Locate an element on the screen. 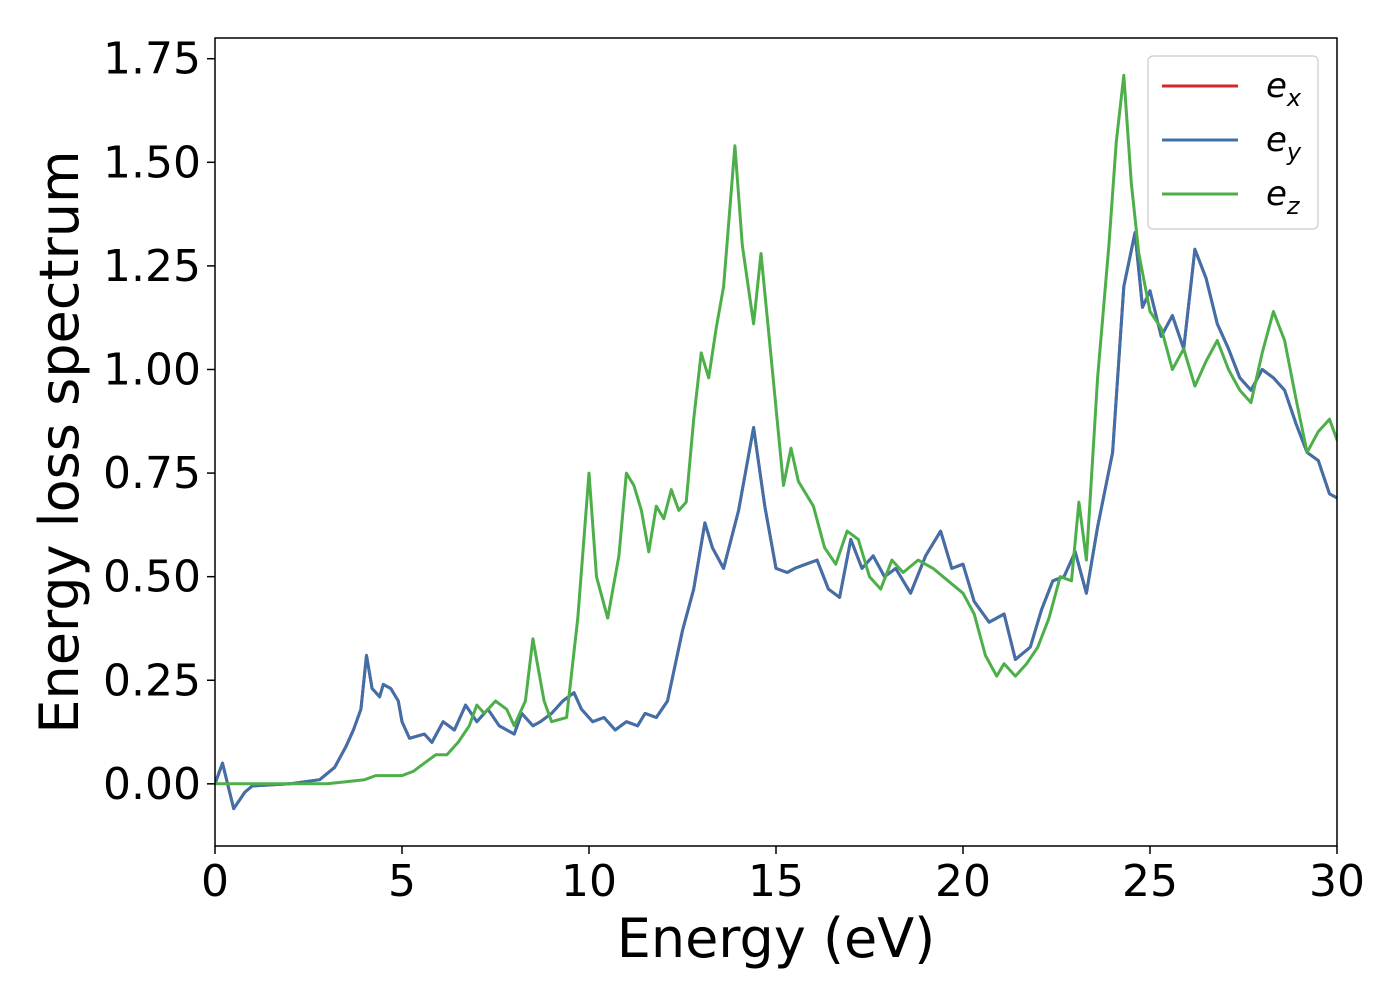 This screenshot has width=1400, height=1000. y-axis-title: Energy loss spectrum is located at coordinates (59, 441).